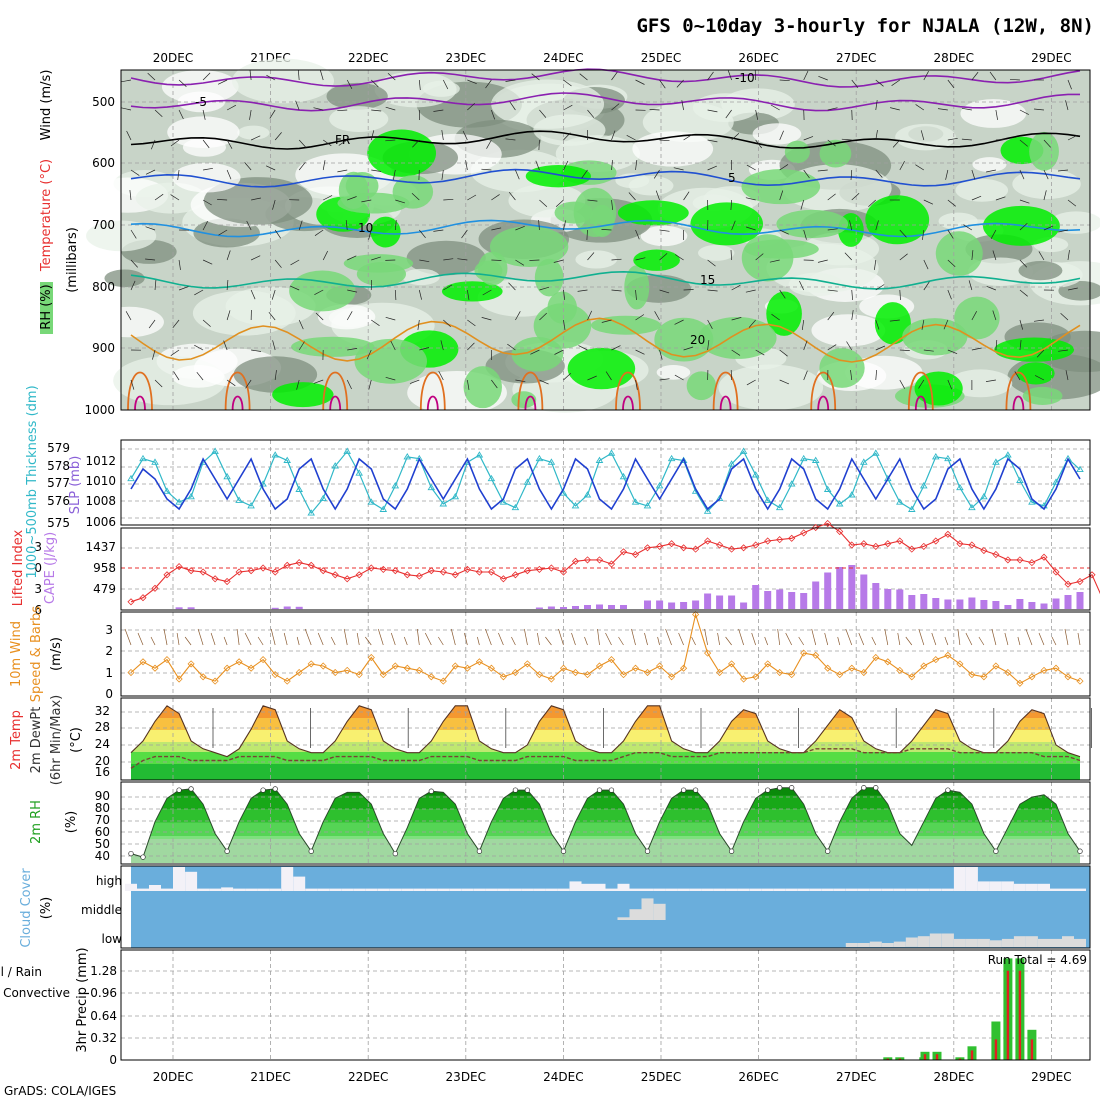  Describe the element at coordinates (100, 481) in the screenshot. I see `slp-tick: 1010` at that location.